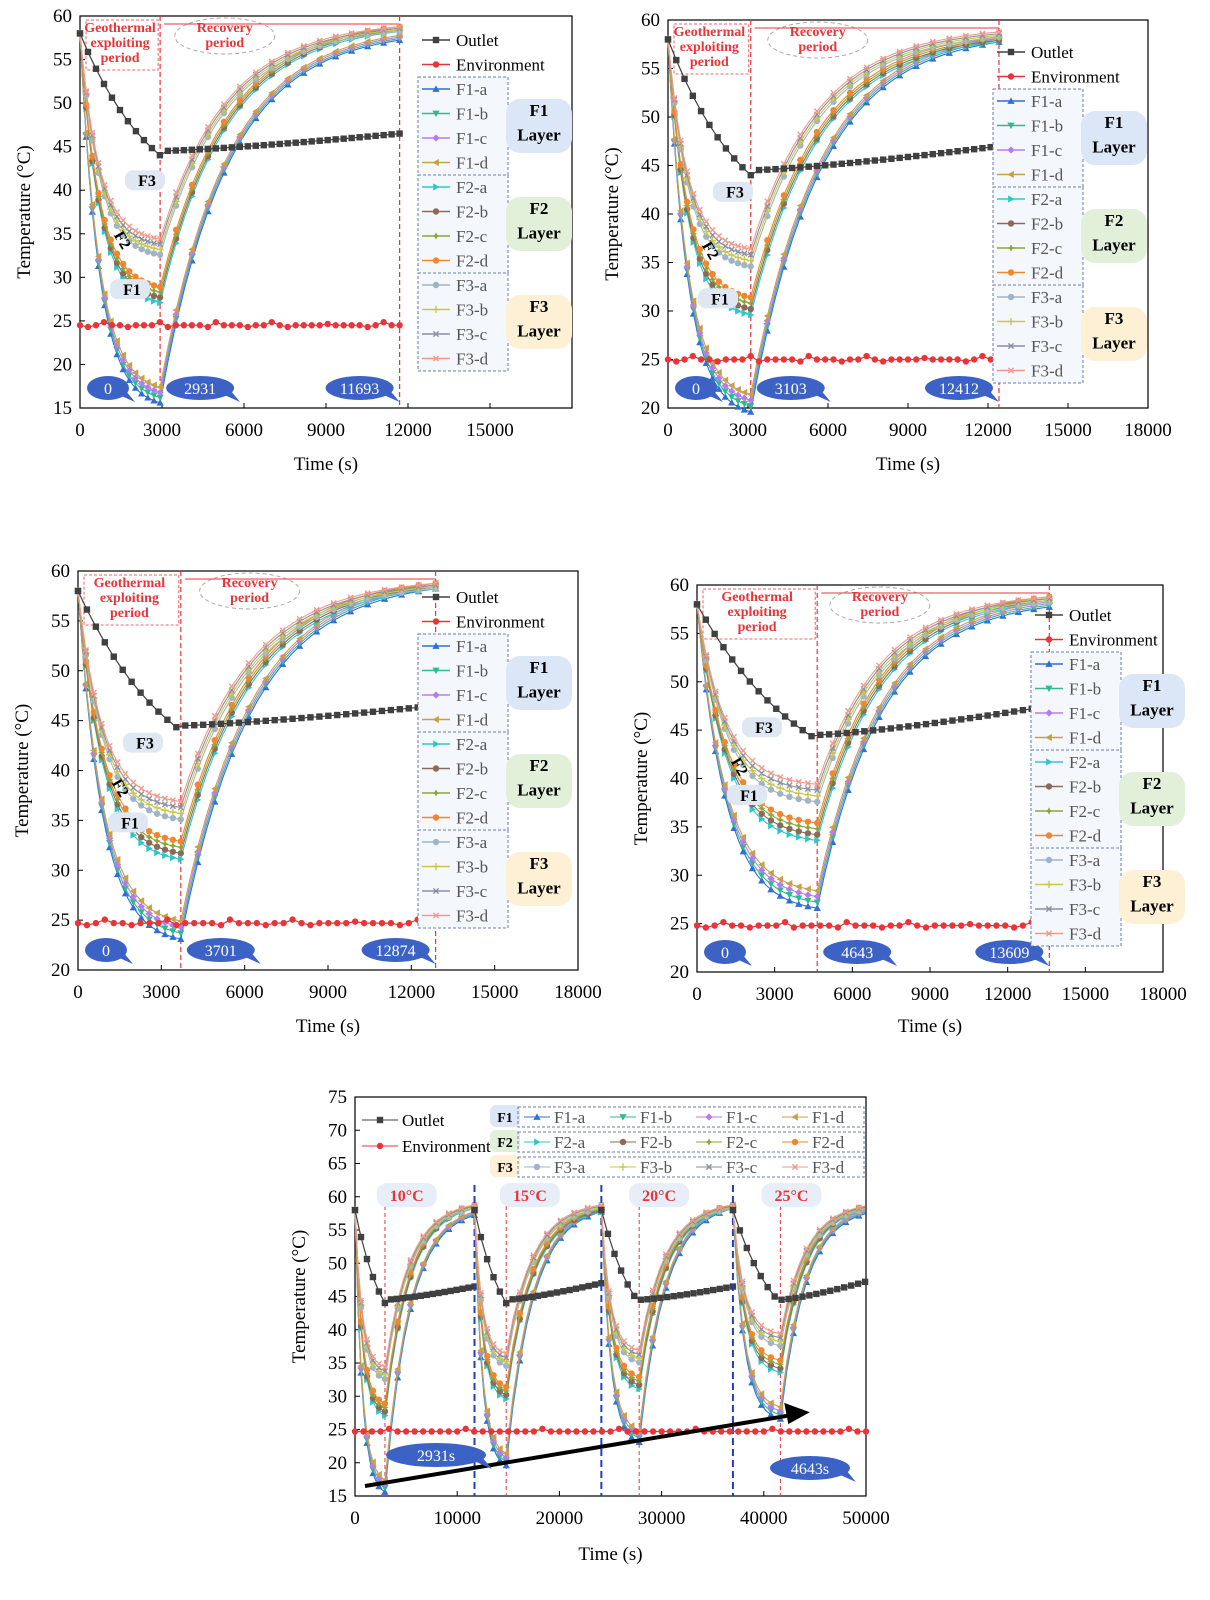 The height and width of the screenshot is (1600, 1210). I want to click on cycle-label-box, so click(791, 1195).